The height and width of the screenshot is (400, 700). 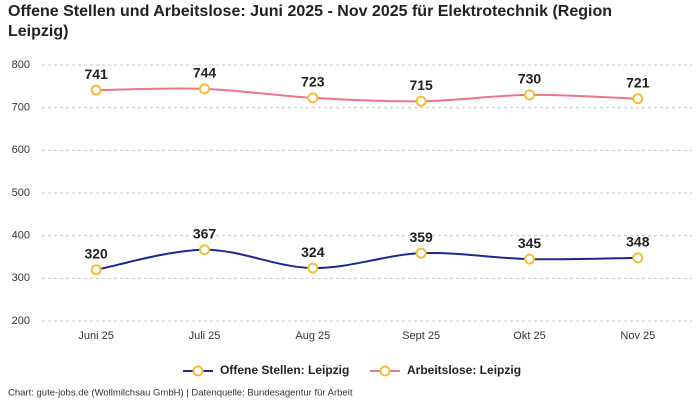 What do you see at coordinates (21, 278) in the screenshot?
I see `y-tick-label: 300` at bounding box center [21, 278].